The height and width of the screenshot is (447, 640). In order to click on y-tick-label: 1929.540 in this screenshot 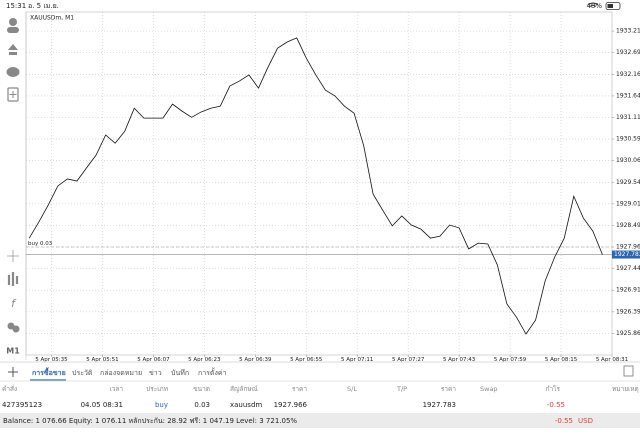, I will do `click(628, 182)`.